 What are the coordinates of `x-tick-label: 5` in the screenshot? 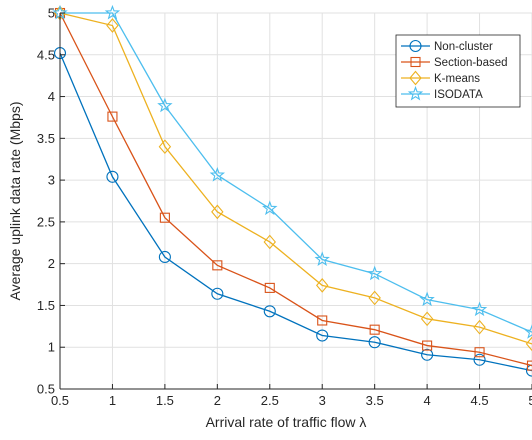 It's located at (530, 400).